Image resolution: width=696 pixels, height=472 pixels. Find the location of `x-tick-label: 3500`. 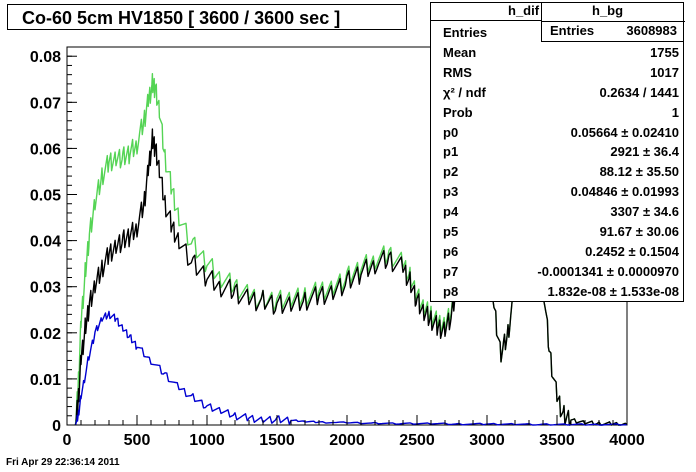

x-tick-label: 3500 is located at coordinates (557, 440).